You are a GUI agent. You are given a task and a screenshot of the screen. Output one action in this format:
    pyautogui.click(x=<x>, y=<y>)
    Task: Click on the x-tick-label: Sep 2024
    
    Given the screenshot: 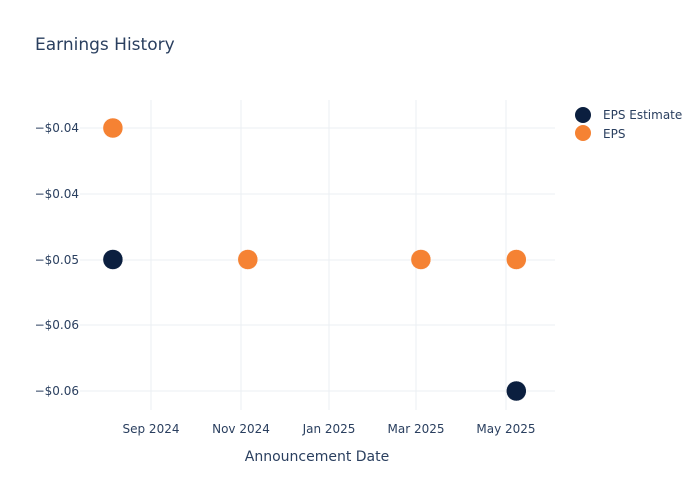 What is the action you would take?
    pyautogui.click(x=151, y=429)
    